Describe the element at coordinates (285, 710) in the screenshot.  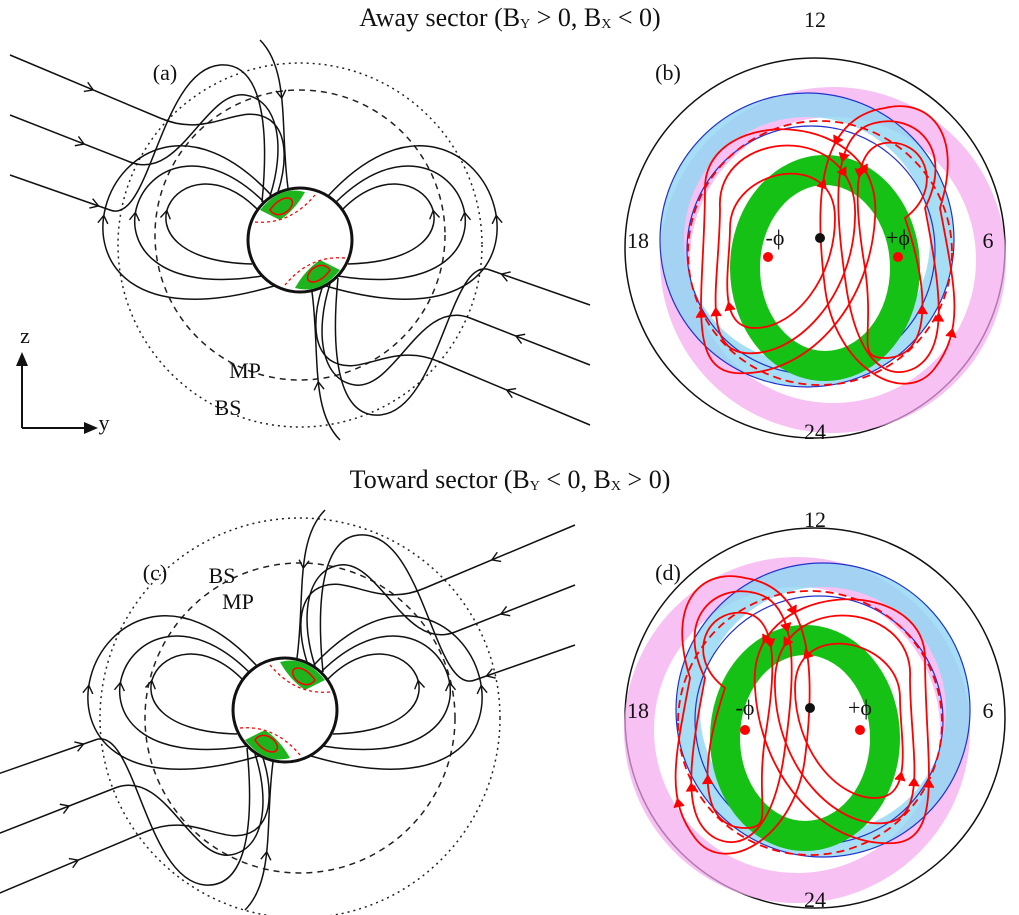
I see `earth` at that location.